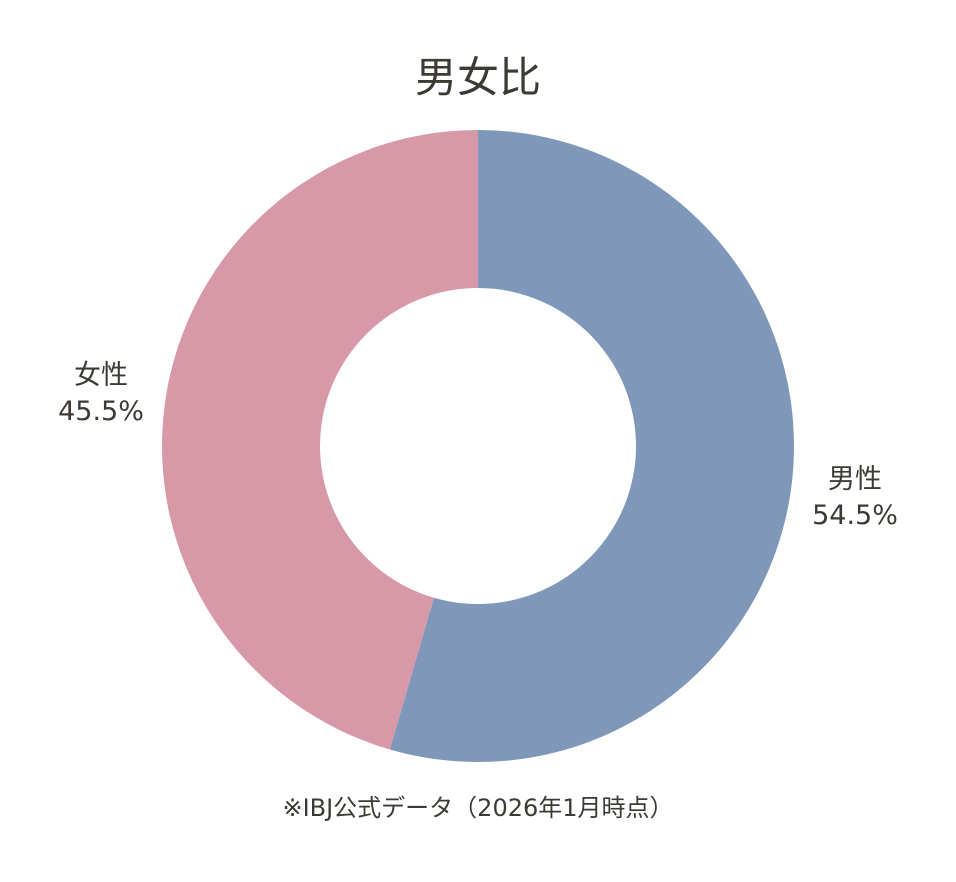  I want to click on slice-value: 54.5%, so click(855, 515).